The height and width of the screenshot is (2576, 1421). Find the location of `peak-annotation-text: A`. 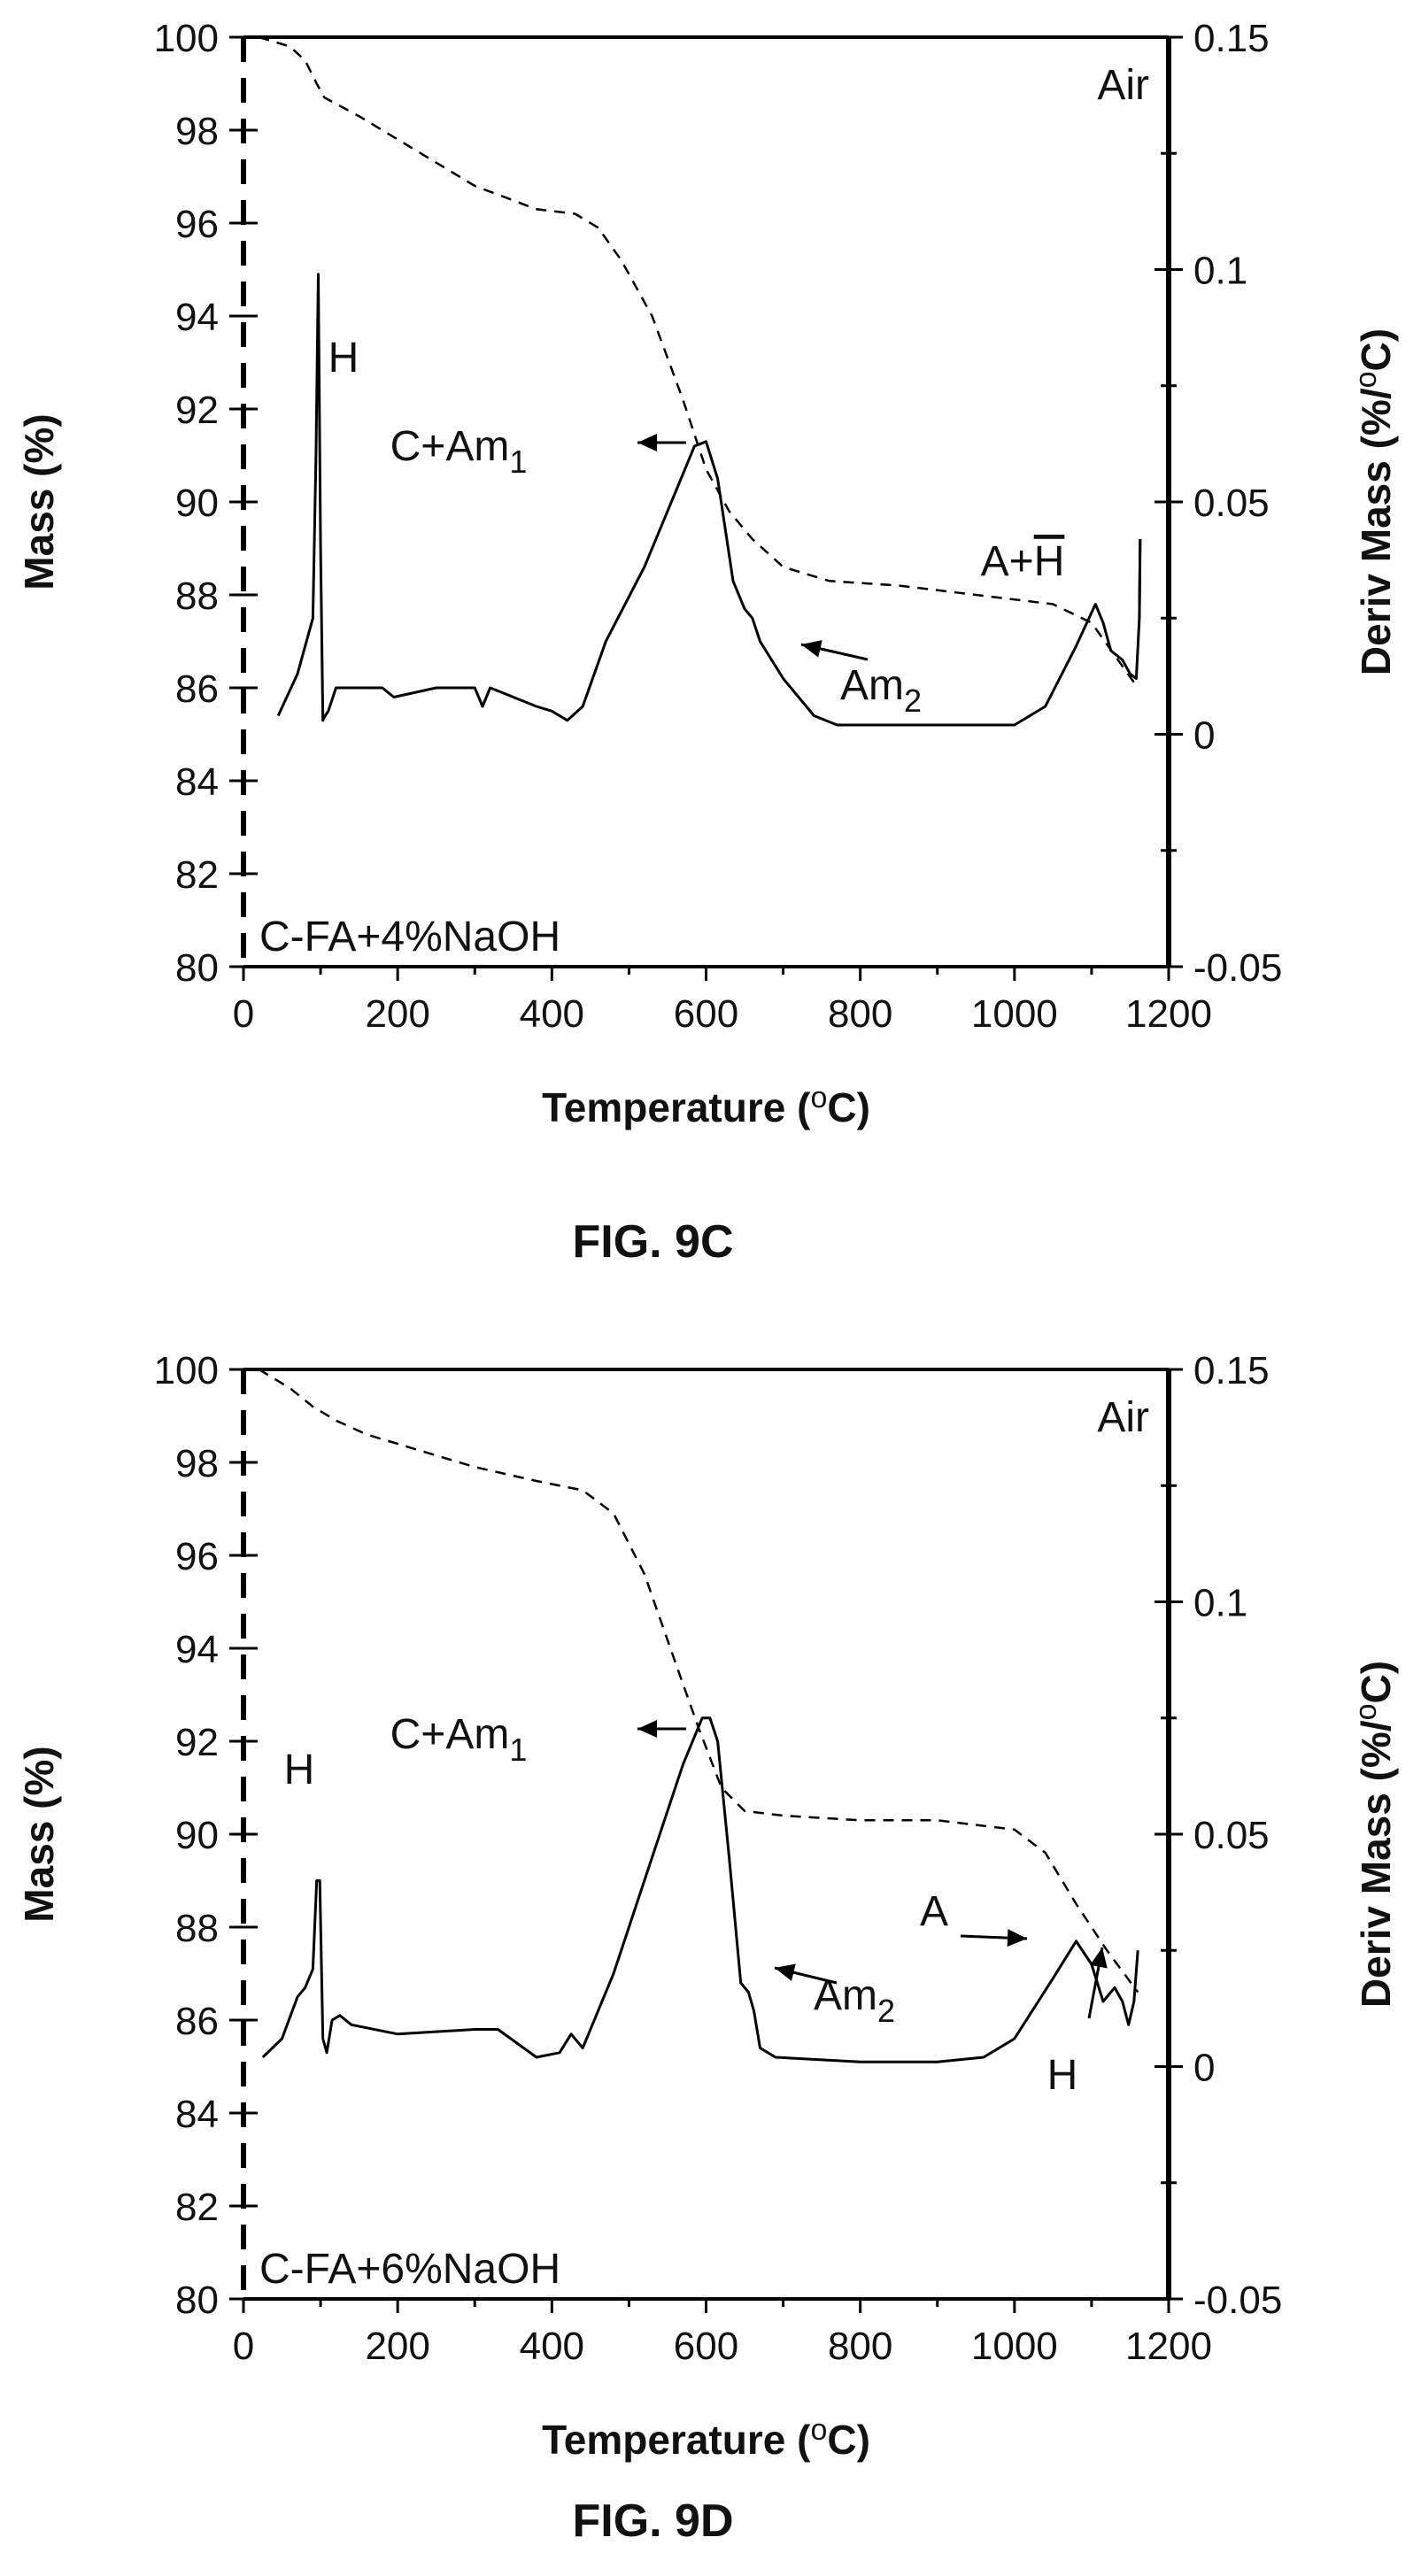

peak-annotation-text: A is located at coordinates (934, 1911).